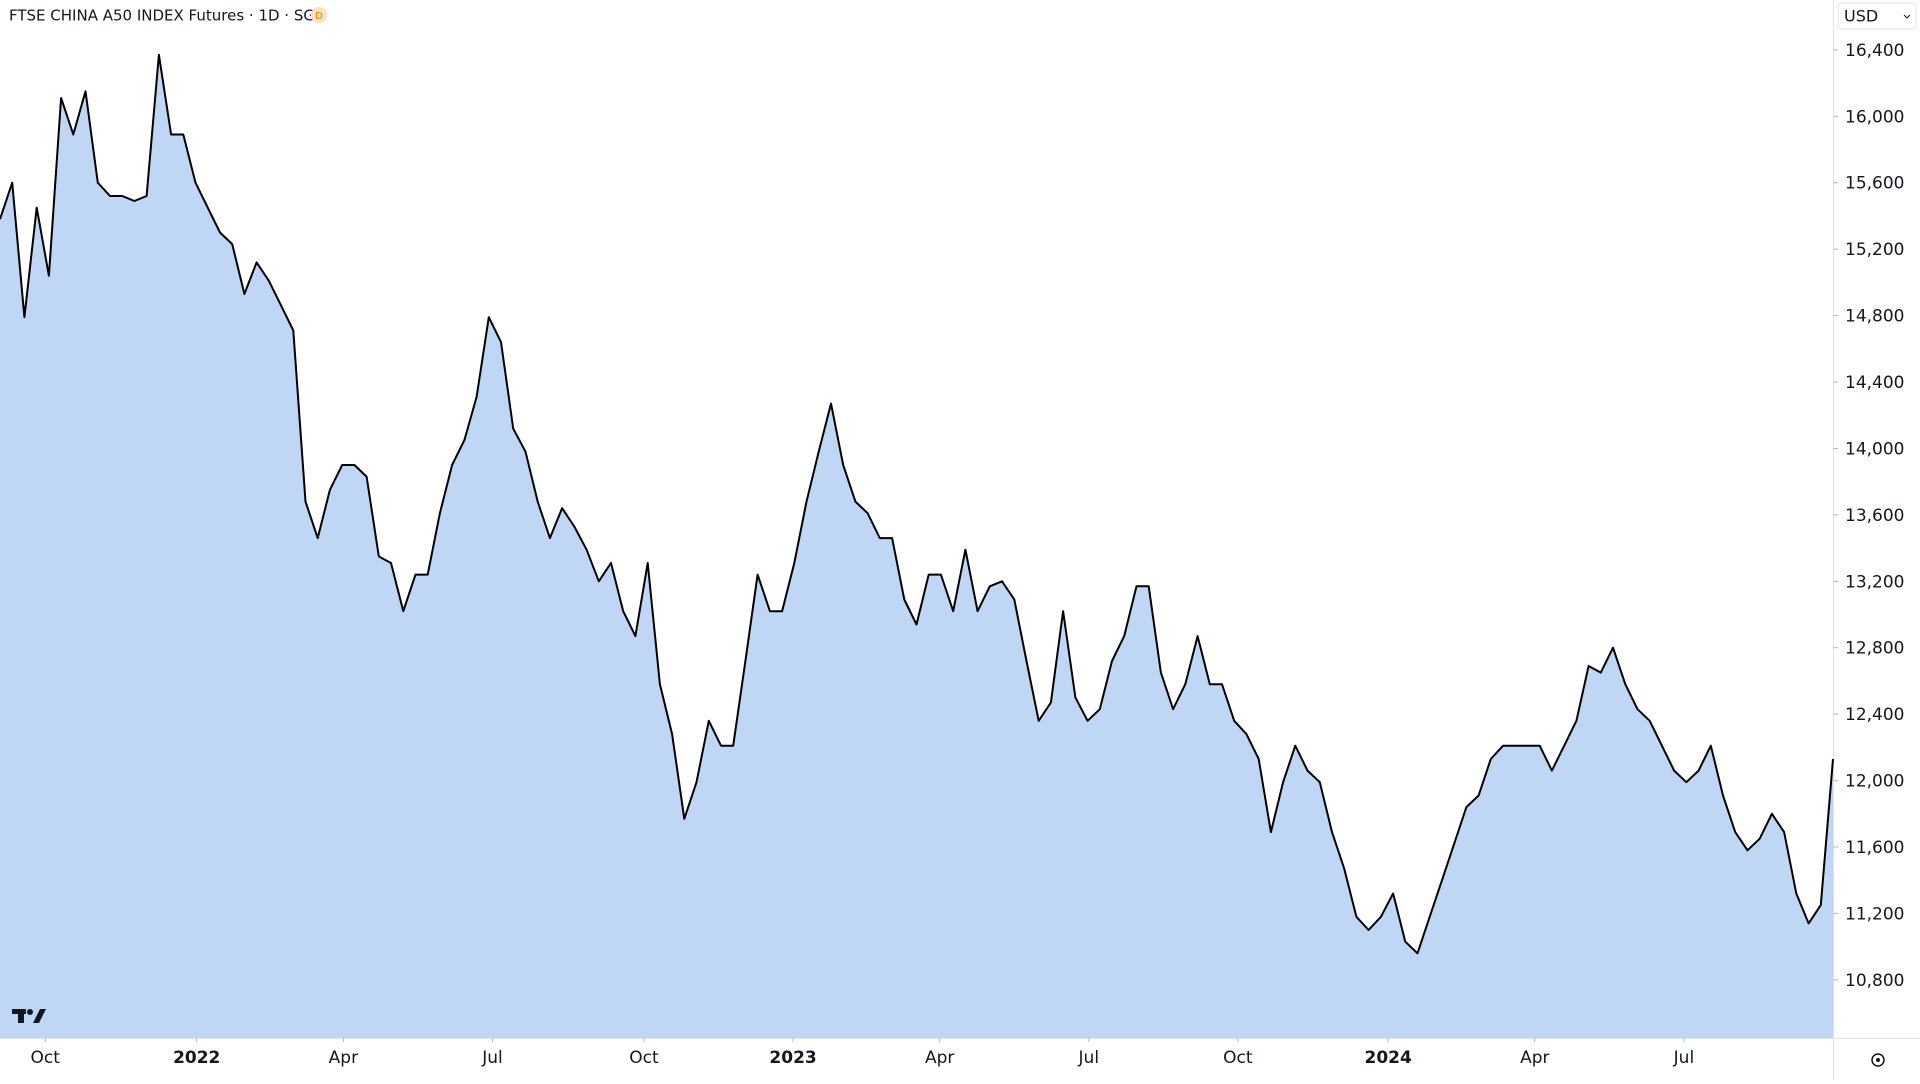  I want to click on badge-bg, so click(319, 15).